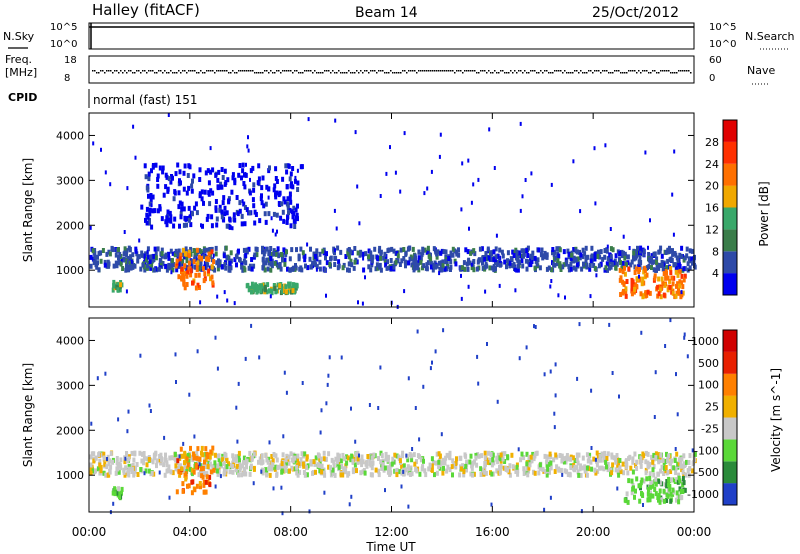  I want to click on nsearch-tick-bottom: 10^0, so click(722, 44).